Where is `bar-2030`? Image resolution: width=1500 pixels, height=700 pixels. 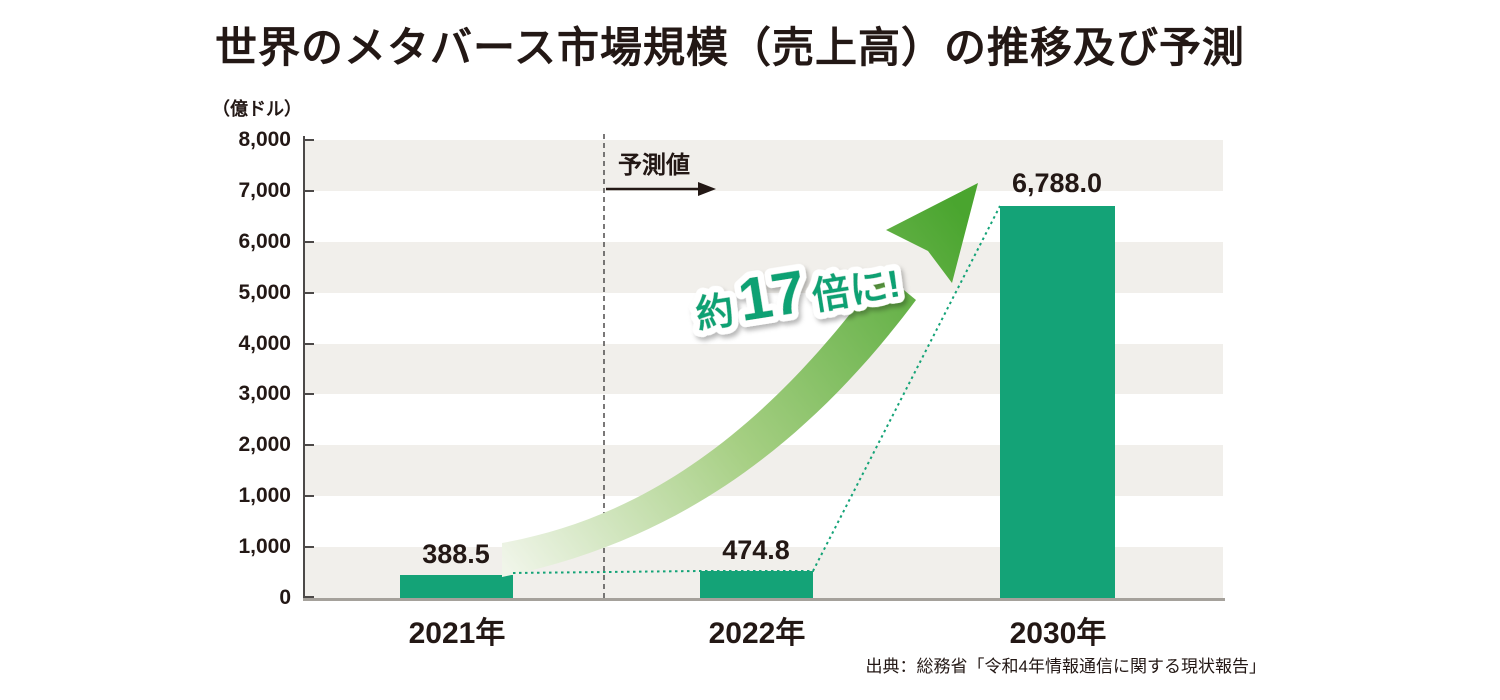 bar-2030 is located at coordinates (1057, 402).